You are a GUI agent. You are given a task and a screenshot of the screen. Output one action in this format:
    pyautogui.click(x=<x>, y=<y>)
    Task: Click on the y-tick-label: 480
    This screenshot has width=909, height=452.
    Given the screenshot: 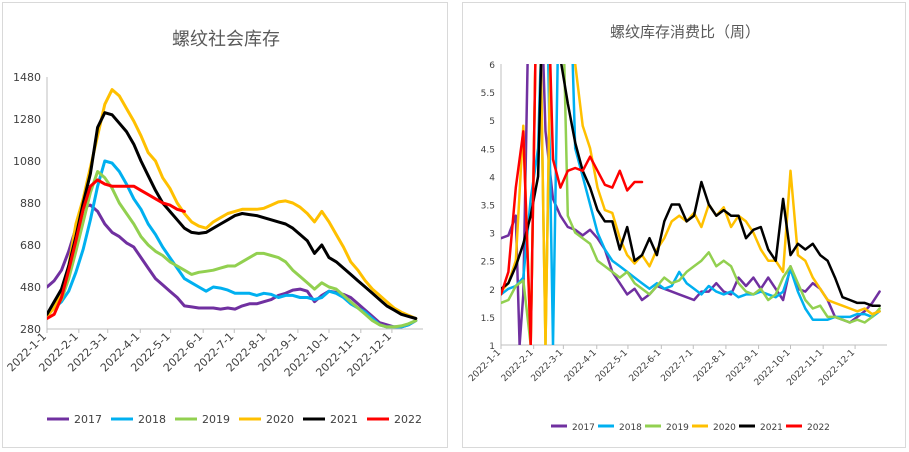 What is the action you would take?
    pyautogui.click(x=30, y=287)
    